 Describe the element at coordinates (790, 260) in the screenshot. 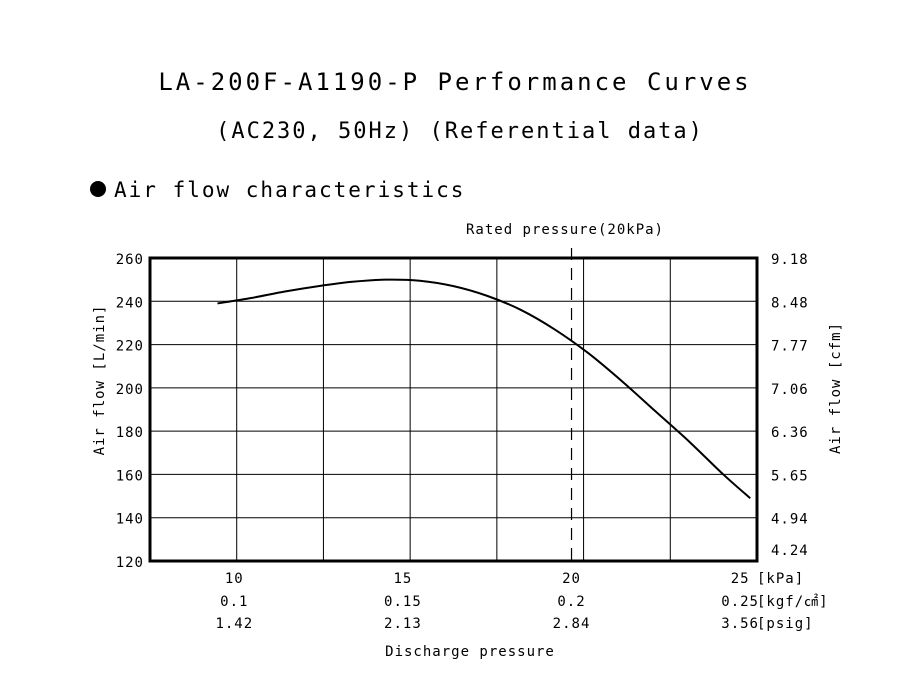

I see `y-tick-right: 9.18` at that location.